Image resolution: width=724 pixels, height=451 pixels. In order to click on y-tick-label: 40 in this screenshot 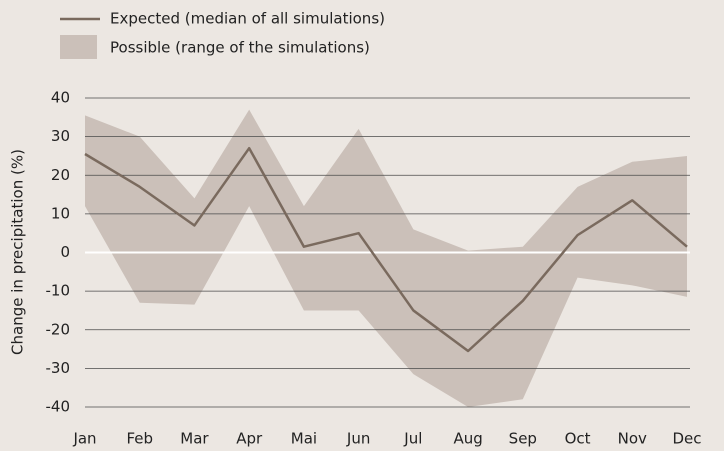, I will do `click(60, 98)`.